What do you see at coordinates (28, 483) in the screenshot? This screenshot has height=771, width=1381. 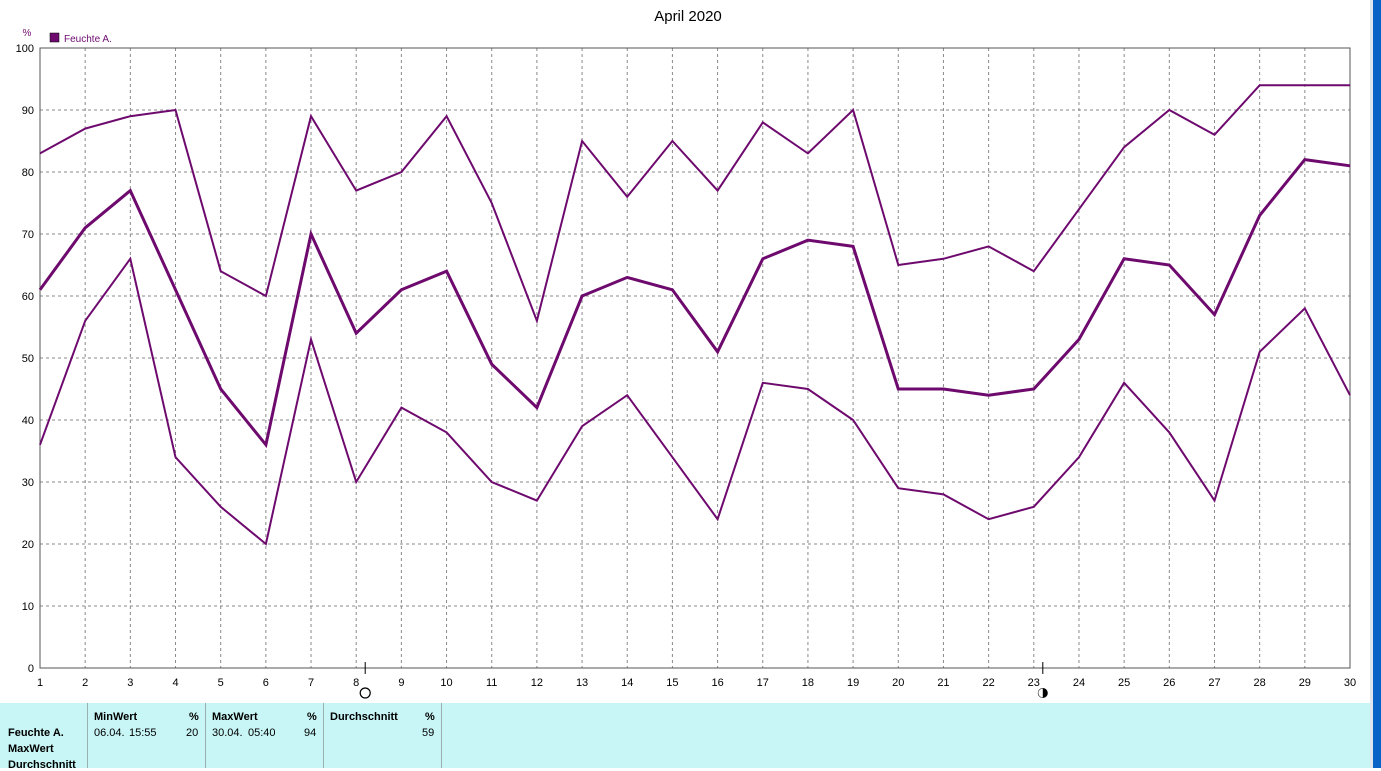 I see `y-tick-label: 30` at bounding box center [28, 483].